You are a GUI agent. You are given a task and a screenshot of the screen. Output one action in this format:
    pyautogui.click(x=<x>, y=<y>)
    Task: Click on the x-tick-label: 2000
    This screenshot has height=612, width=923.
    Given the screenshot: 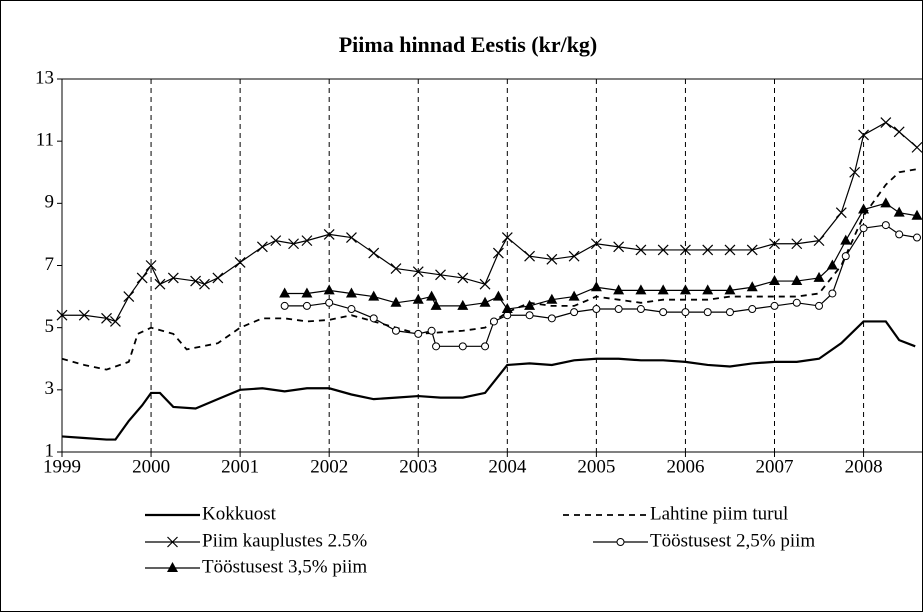 What is the action you would take?
    pyautogui.click(x=151, y=466)
    